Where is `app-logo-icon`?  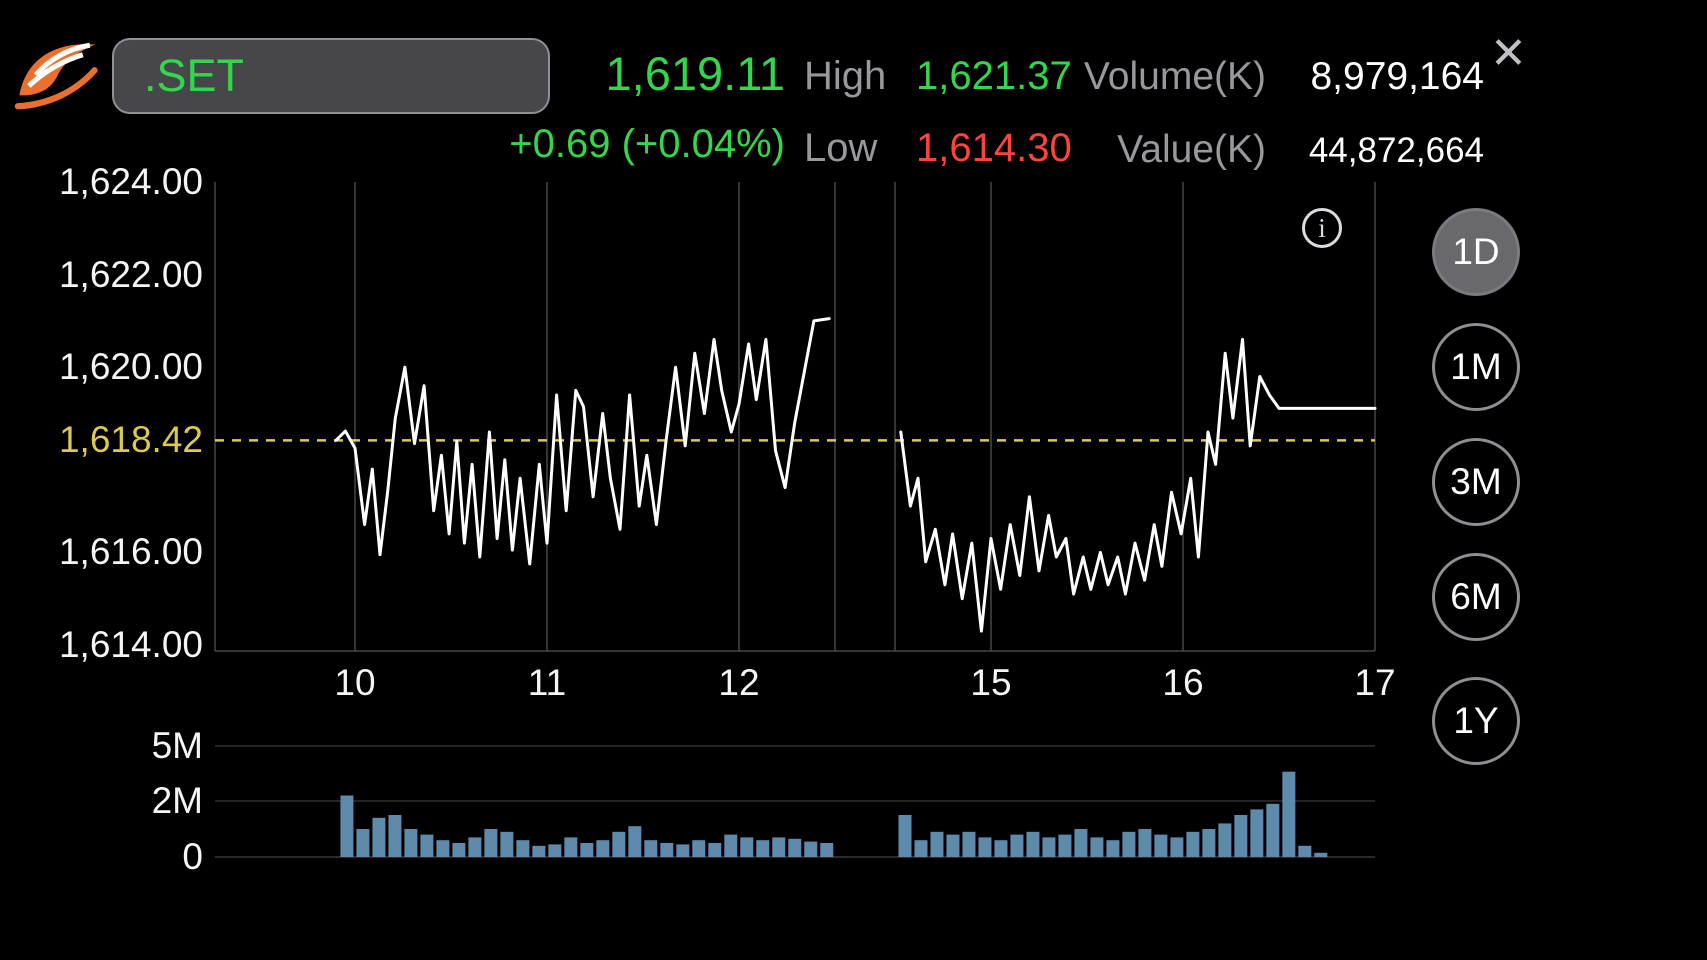 app-logo-icon is located at coordinates (56, 76).